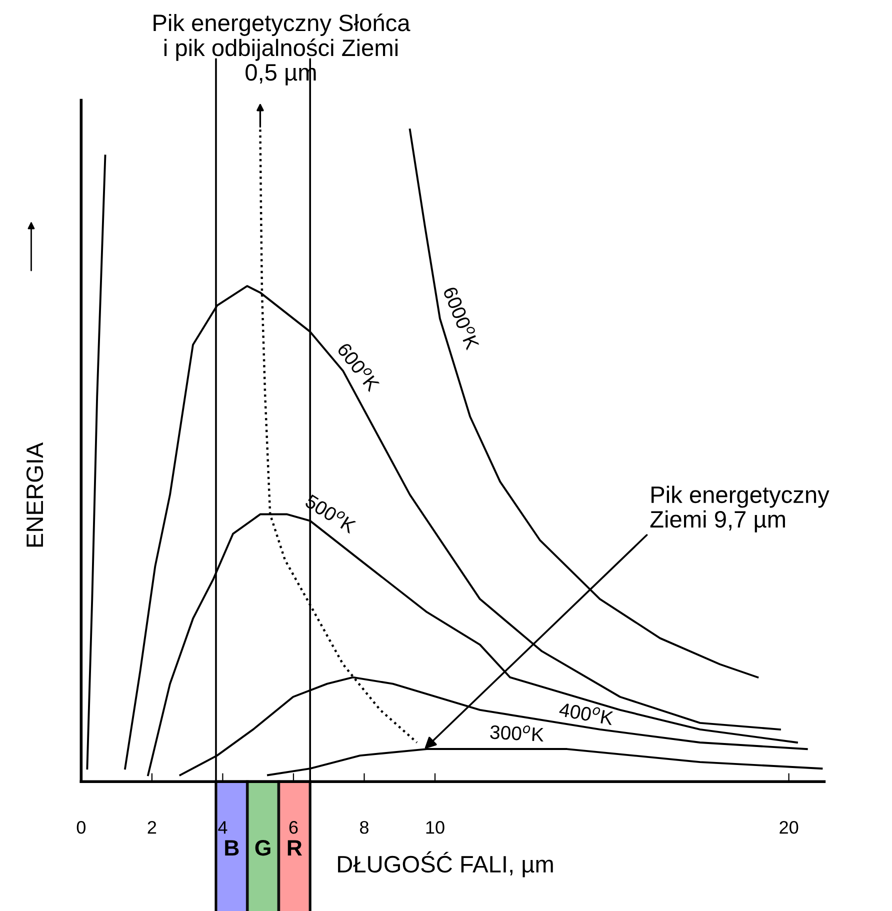  I want to click on x-tick-label: 6, so click(293, 827).